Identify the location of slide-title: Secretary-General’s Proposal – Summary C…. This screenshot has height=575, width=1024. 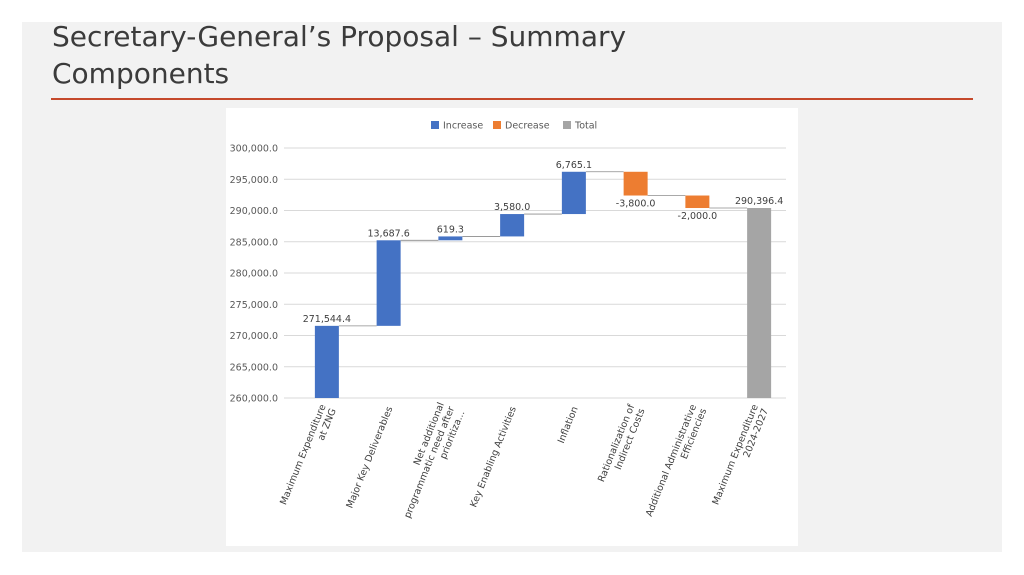
(402, 55).